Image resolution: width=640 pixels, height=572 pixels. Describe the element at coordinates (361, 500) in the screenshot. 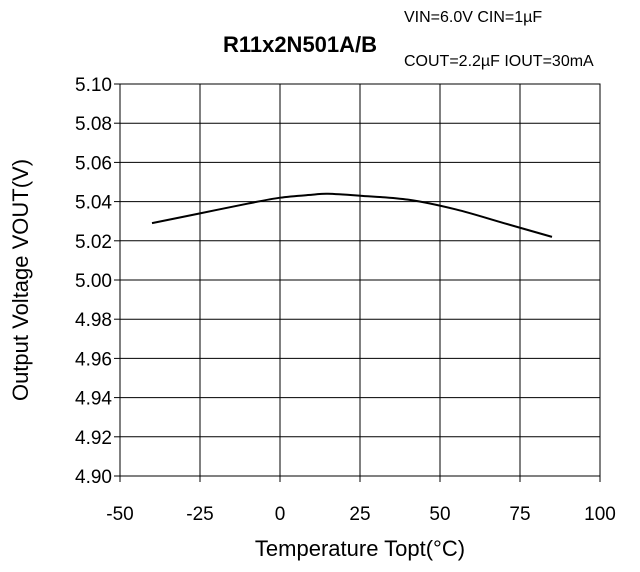

I see `x-axis-ticks: -50 -25 0 25 50 75 100` at that location.